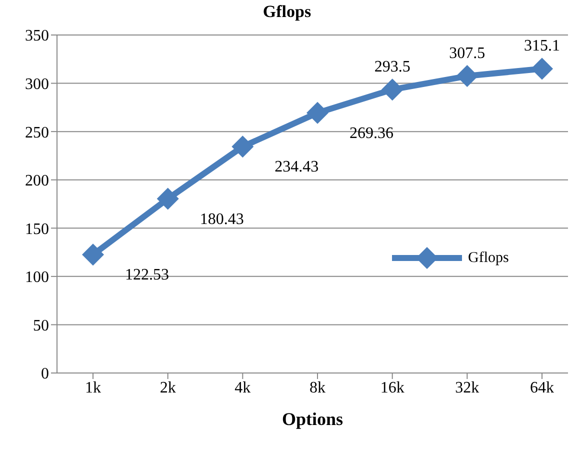 Image resolution: width=574 pixels, height=465 pixels. Describe the element at coordinates (93, 387) in the screenshot. I see `x-tick-label: 1k` at that location.